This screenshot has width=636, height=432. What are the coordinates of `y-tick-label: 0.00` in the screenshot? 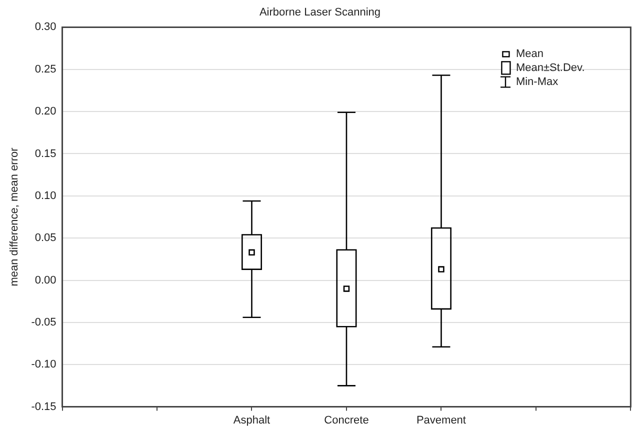 It's located at (45, 280).